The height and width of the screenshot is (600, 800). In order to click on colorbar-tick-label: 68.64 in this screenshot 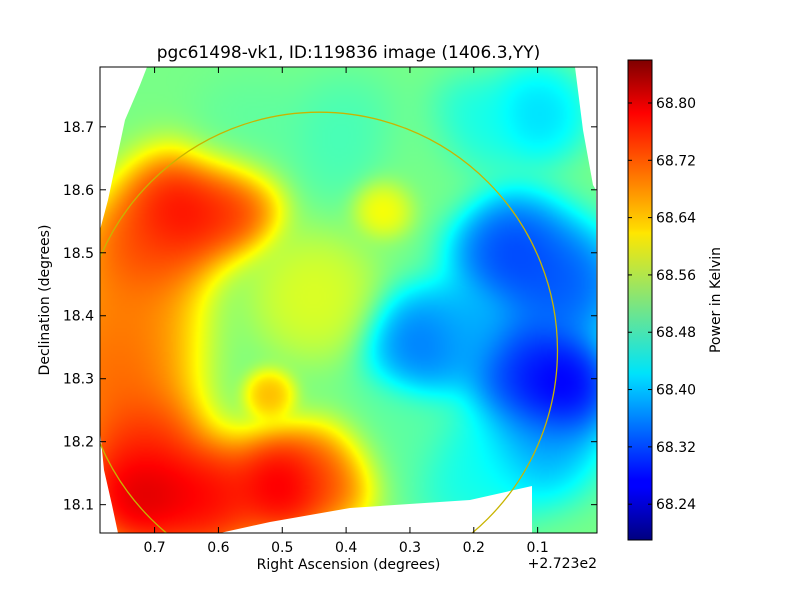, I will do `click(676, 219)`.